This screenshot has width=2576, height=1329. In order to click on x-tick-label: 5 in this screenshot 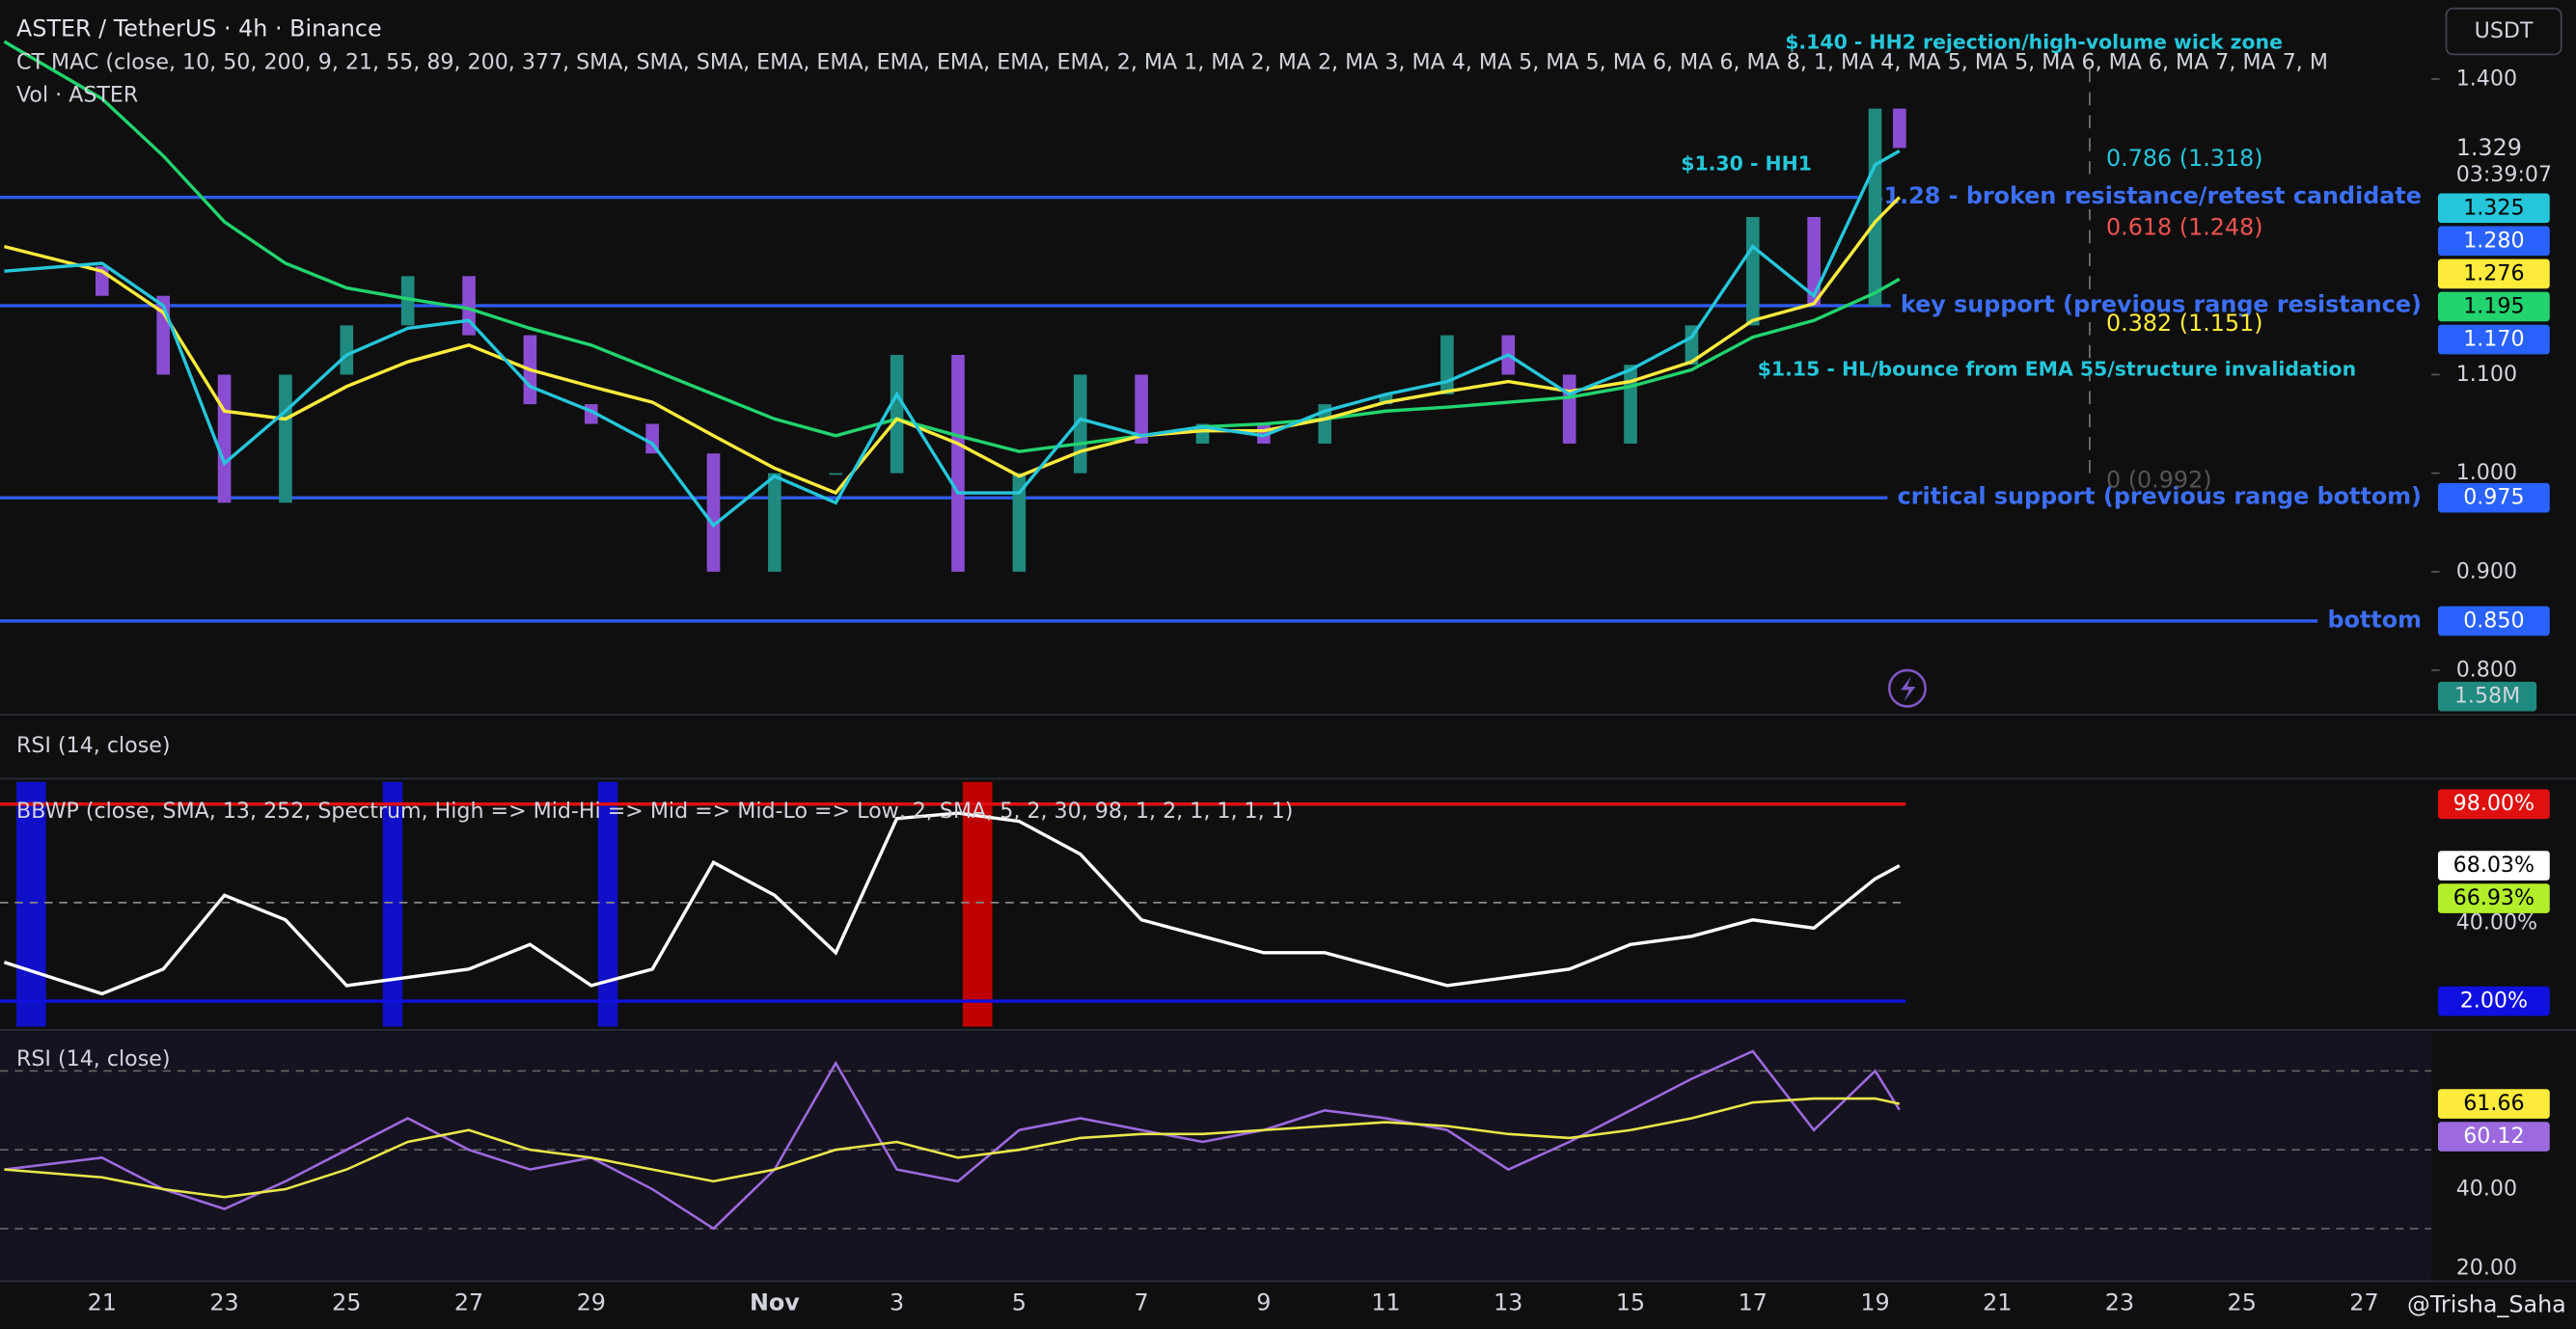, I will do `click(1020, 1302)`.